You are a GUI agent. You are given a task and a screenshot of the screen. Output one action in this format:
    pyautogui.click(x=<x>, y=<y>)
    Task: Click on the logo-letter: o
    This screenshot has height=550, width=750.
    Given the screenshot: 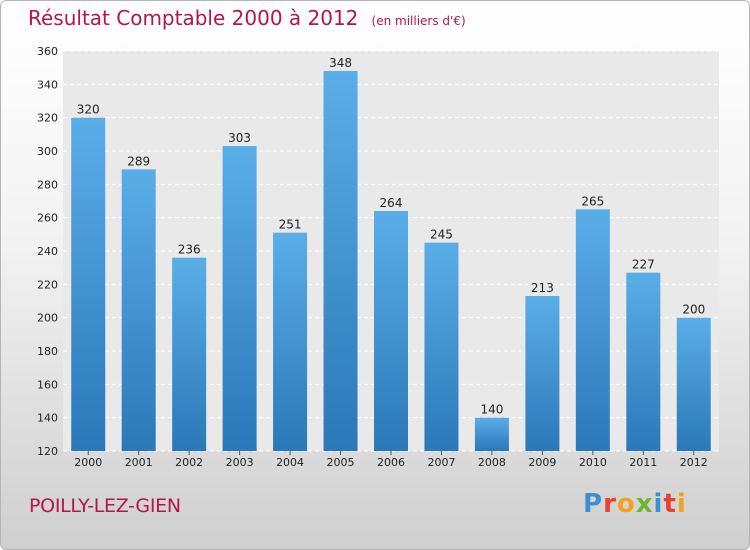 What is the action you would take?
    pyautogui.click(x=626, y=504)
    